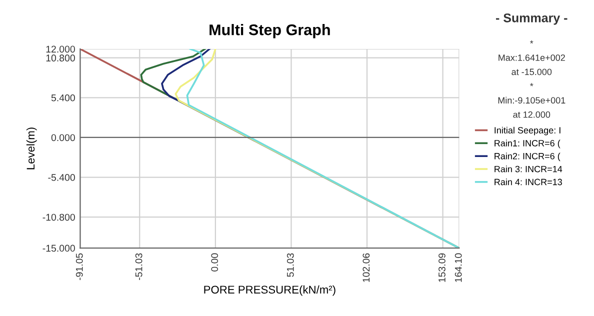  I want to click on y-tick-label: -15.000, so click(58, 248).